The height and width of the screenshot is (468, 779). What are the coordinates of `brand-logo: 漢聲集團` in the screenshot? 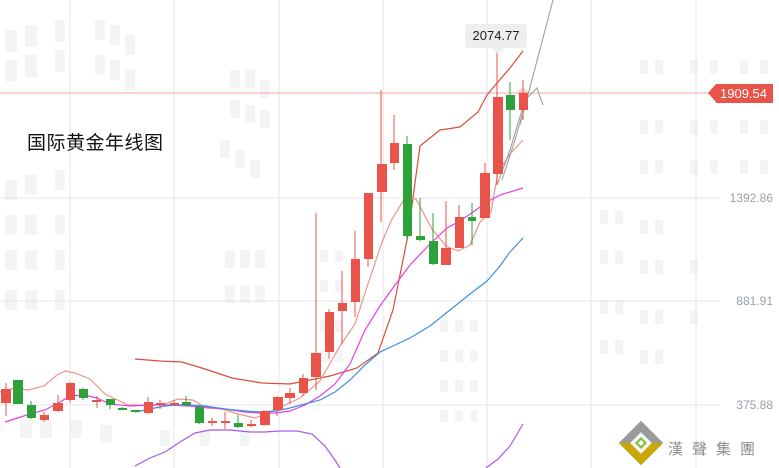 It's located at (697, 443).